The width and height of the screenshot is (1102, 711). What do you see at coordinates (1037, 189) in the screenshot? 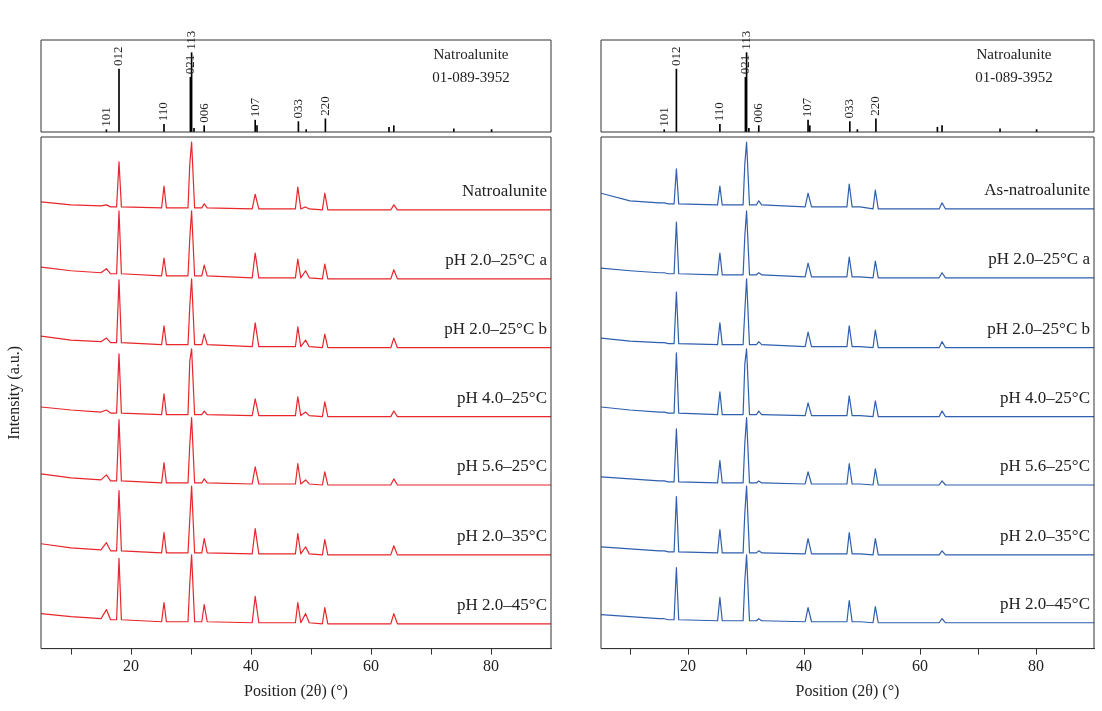
I see `series-label: As-natroalunite` at bounding box center [1037, 189].